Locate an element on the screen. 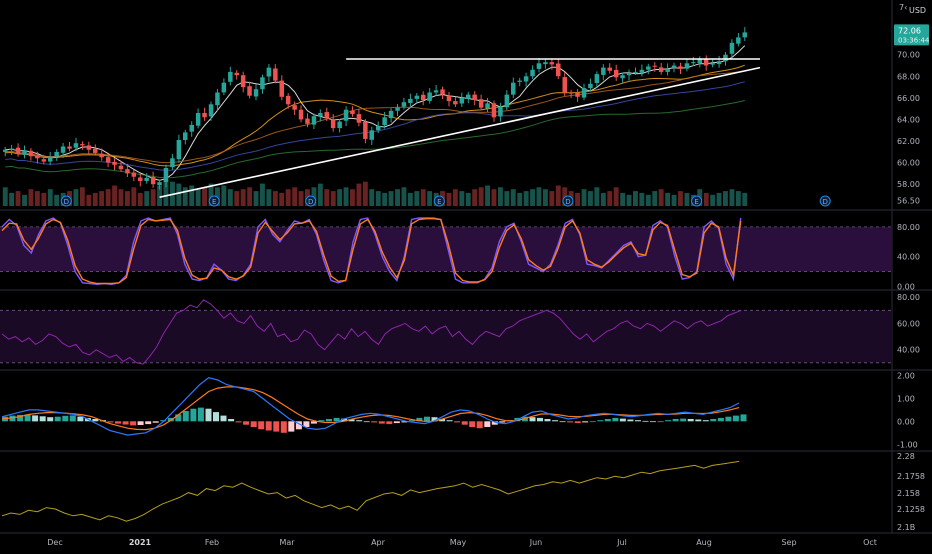 This screenshot has height=554, width=932. time-axis: Dec 2021 Feb Mar Apr May Jun Jul Aug Sep Oct is located at coordinates (462, 542).